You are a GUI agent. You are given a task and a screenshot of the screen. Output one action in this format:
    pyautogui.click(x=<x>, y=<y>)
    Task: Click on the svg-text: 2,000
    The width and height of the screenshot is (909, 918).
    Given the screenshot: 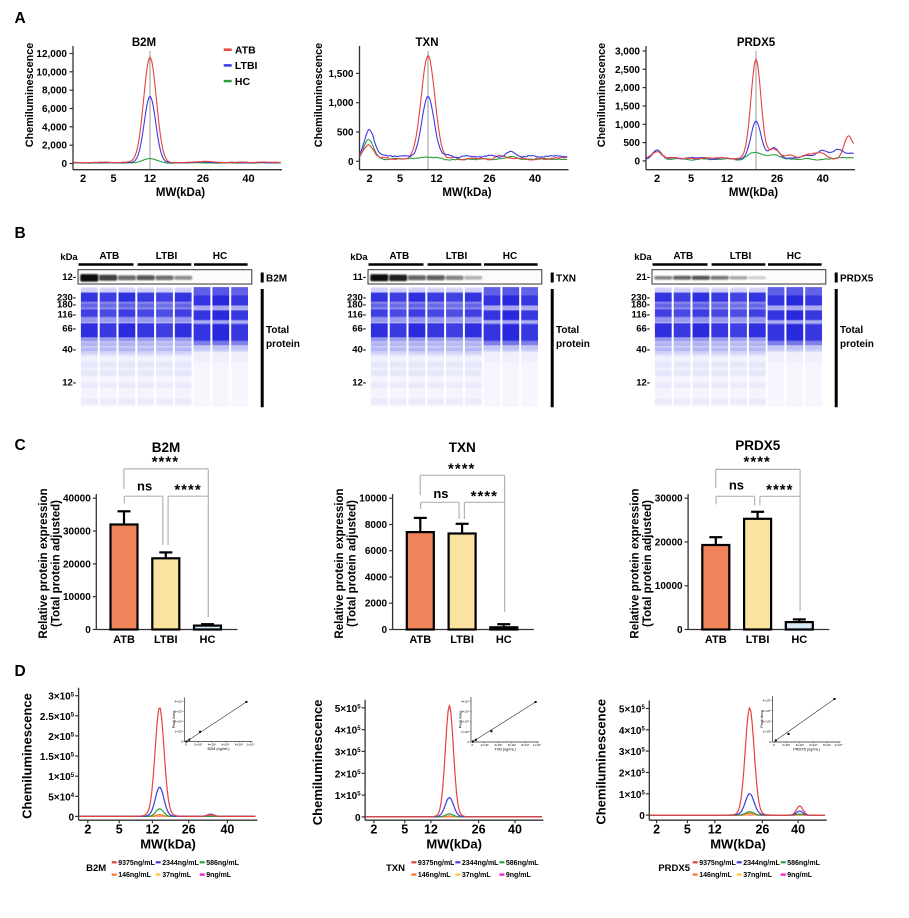 What is the action you would take?
    pyautogui.click(x=627, y=88)
    